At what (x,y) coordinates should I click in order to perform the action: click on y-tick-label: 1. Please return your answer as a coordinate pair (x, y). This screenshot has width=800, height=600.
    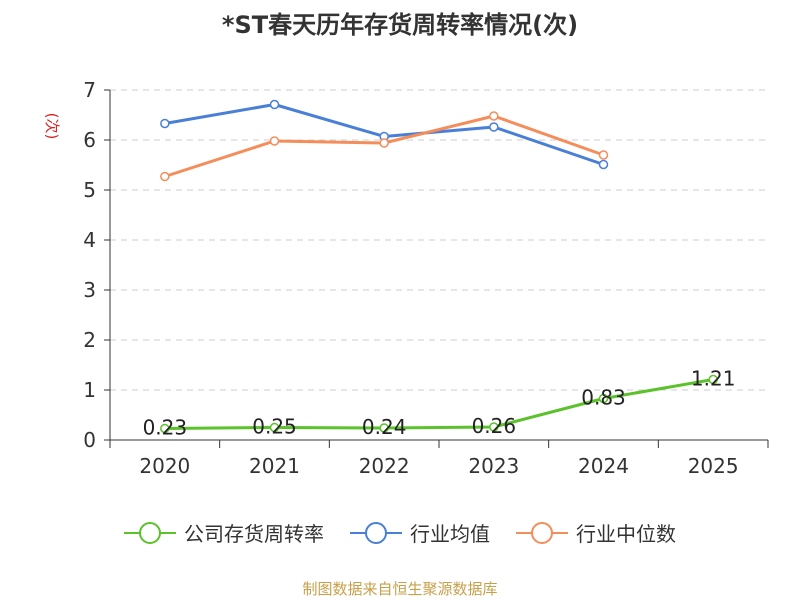
    Looking at the image, I should click on (89, 390).